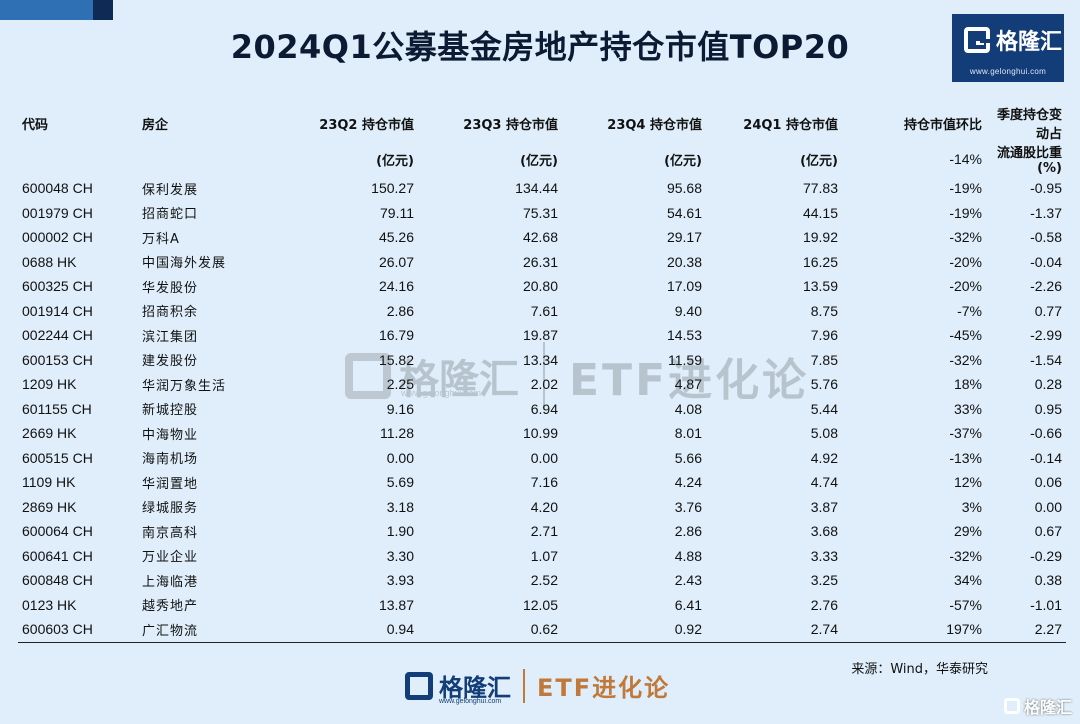  What do you see at coordinates (688, 506) in the screenshot?
I see `cell-q4: 3.76` at bounding box center [688, 506].